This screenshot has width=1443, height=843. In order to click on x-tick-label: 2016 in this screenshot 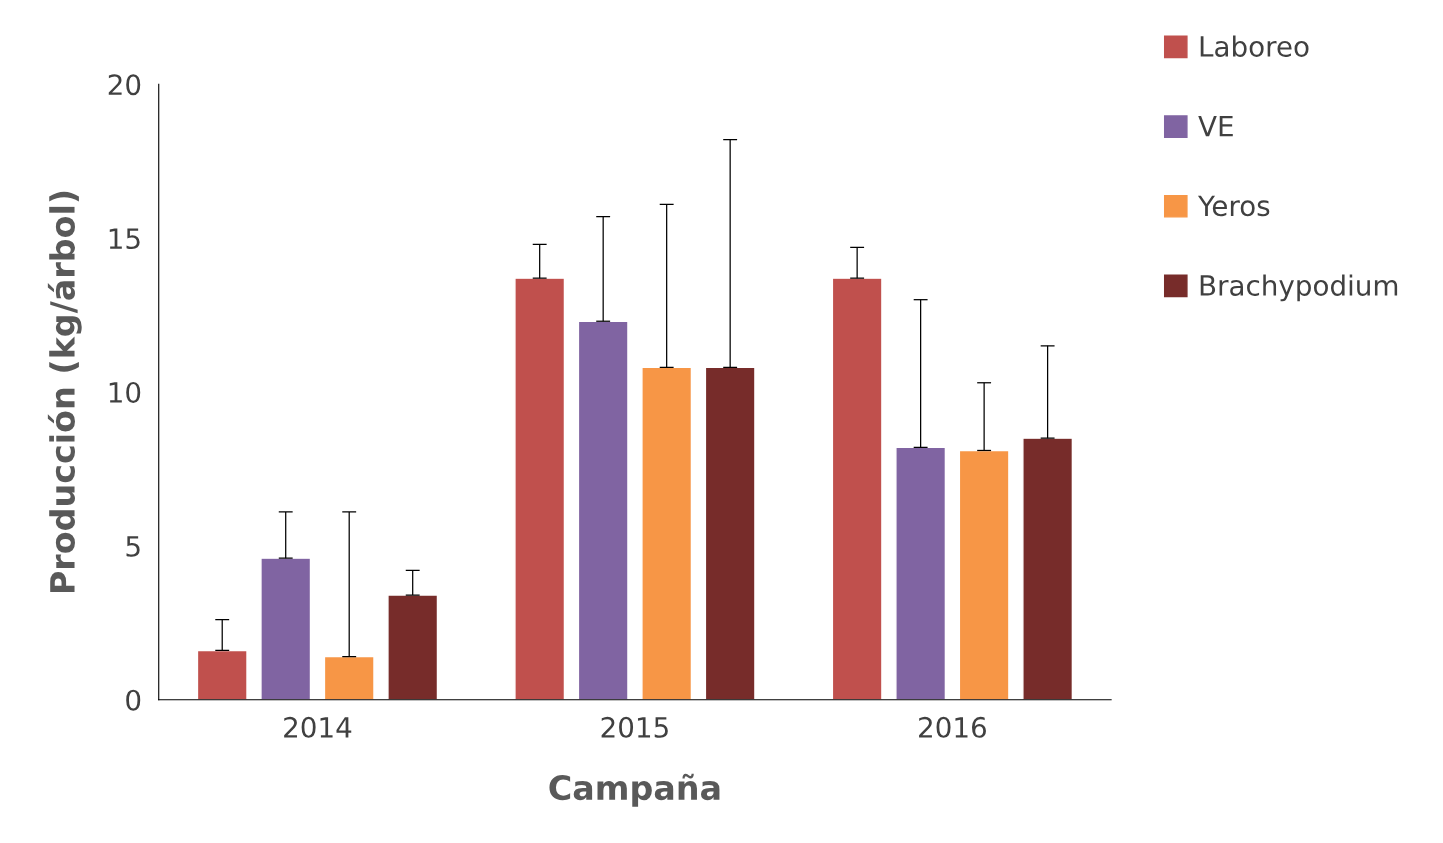, I will do `click(952, 727)`.